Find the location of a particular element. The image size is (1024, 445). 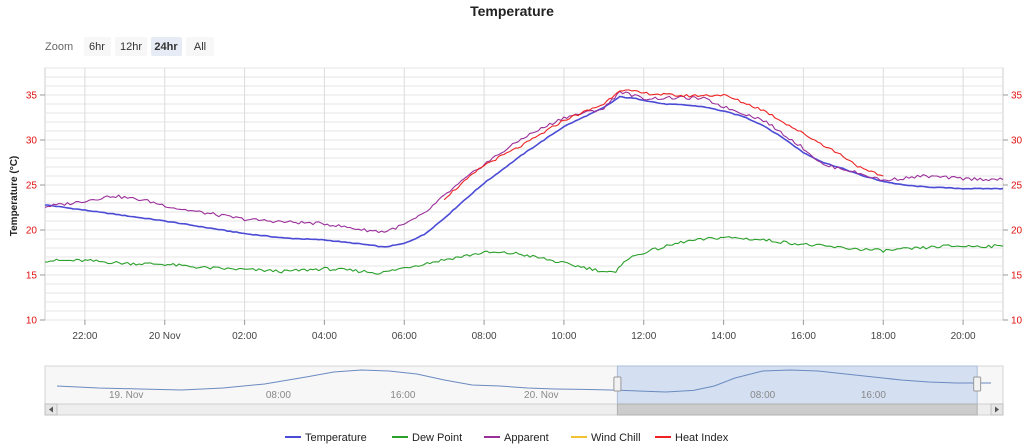

zoom-all-button: All is located at coordinates (200, 46).